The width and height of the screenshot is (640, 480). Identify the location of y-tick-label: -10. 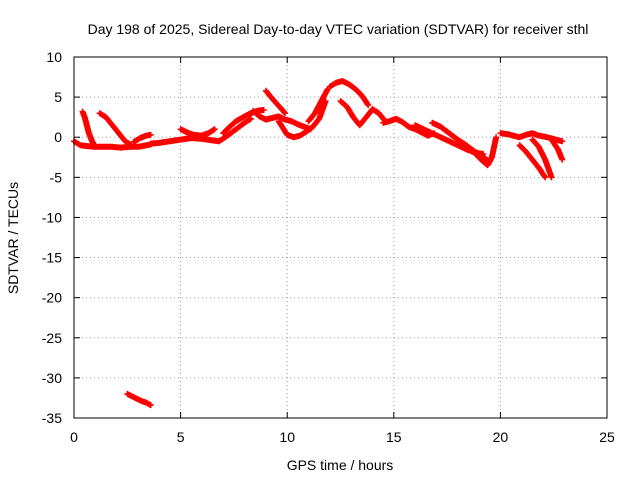
(52, 217).